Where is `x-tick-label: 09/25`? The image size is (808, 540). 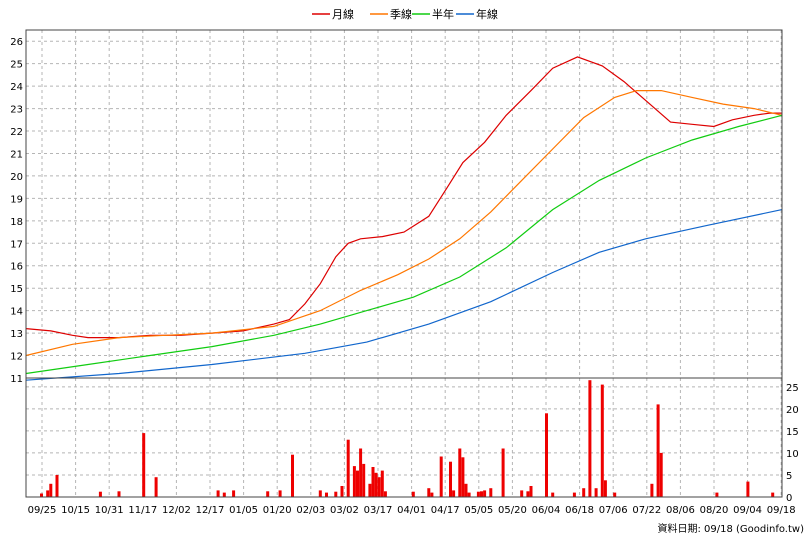
x-tick-label: 09/25 is located at coordinates (42, 510).